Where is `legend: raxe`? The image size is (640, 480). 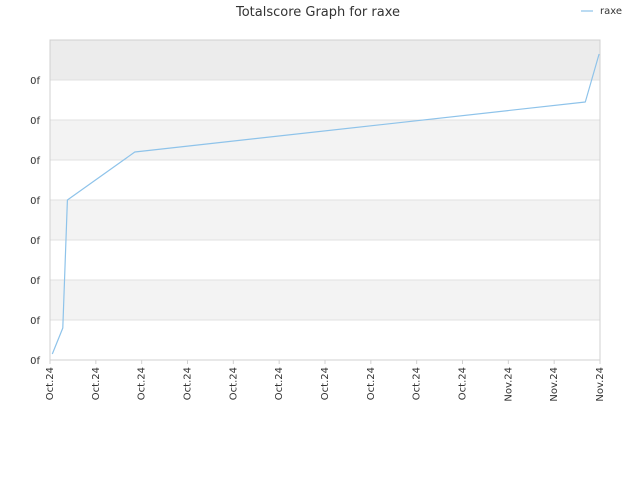
legend: raxe is located at coordinates (601, 11).